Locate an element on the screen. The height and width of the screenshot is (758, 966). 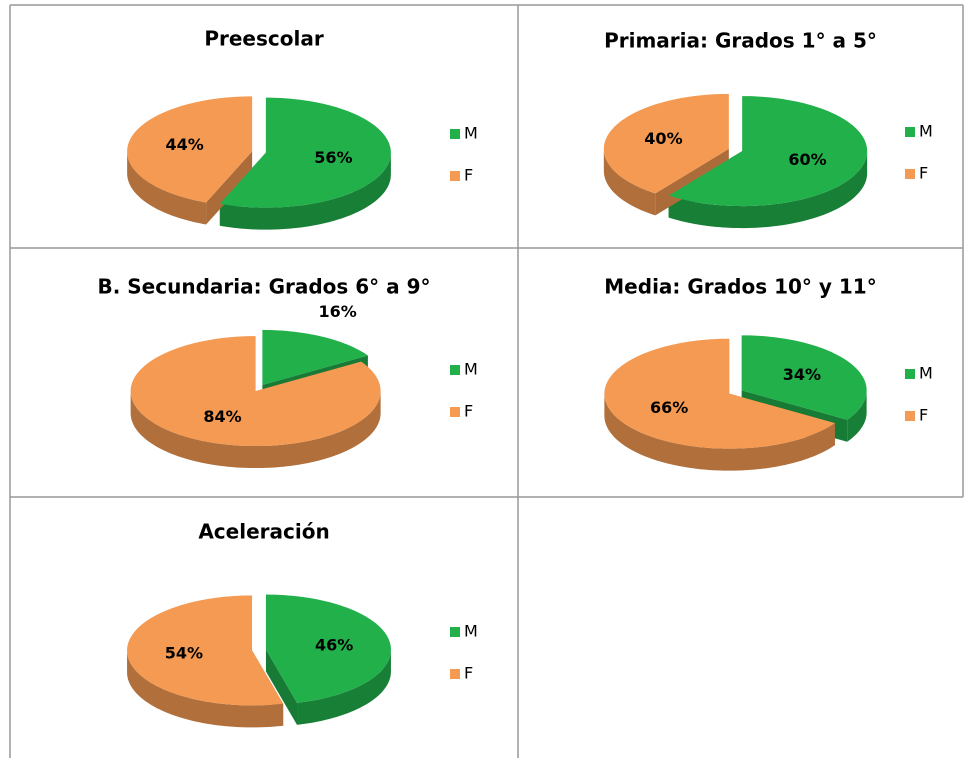
data-label: 54% is located at coordinates (184, 653).